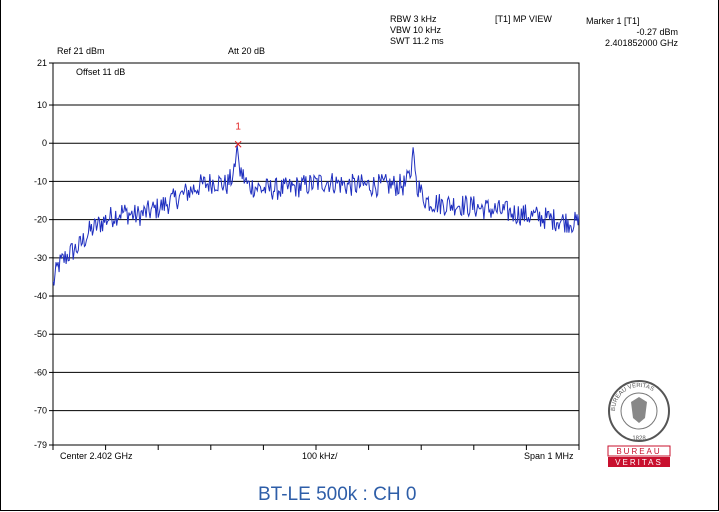 Image resolution: width=719 pixels, height=512 pixels. What do you see at coordinates (247, 51) in the screenshot?
I see `attenuation-label: Att 20 dB` at bounding box center [247, 51].